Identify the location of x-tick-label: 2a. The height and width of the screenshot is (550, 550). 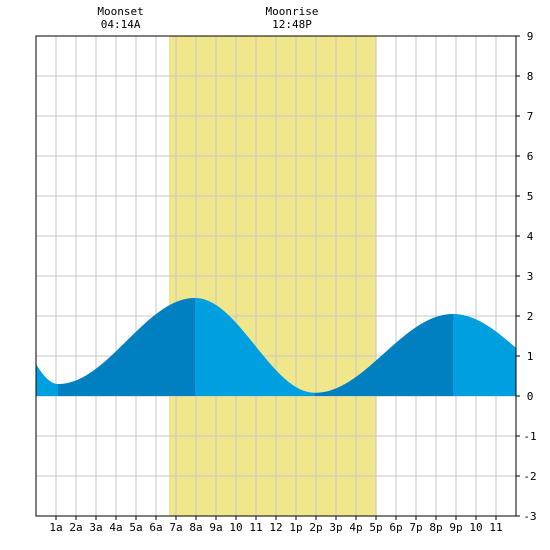
(75, 527).